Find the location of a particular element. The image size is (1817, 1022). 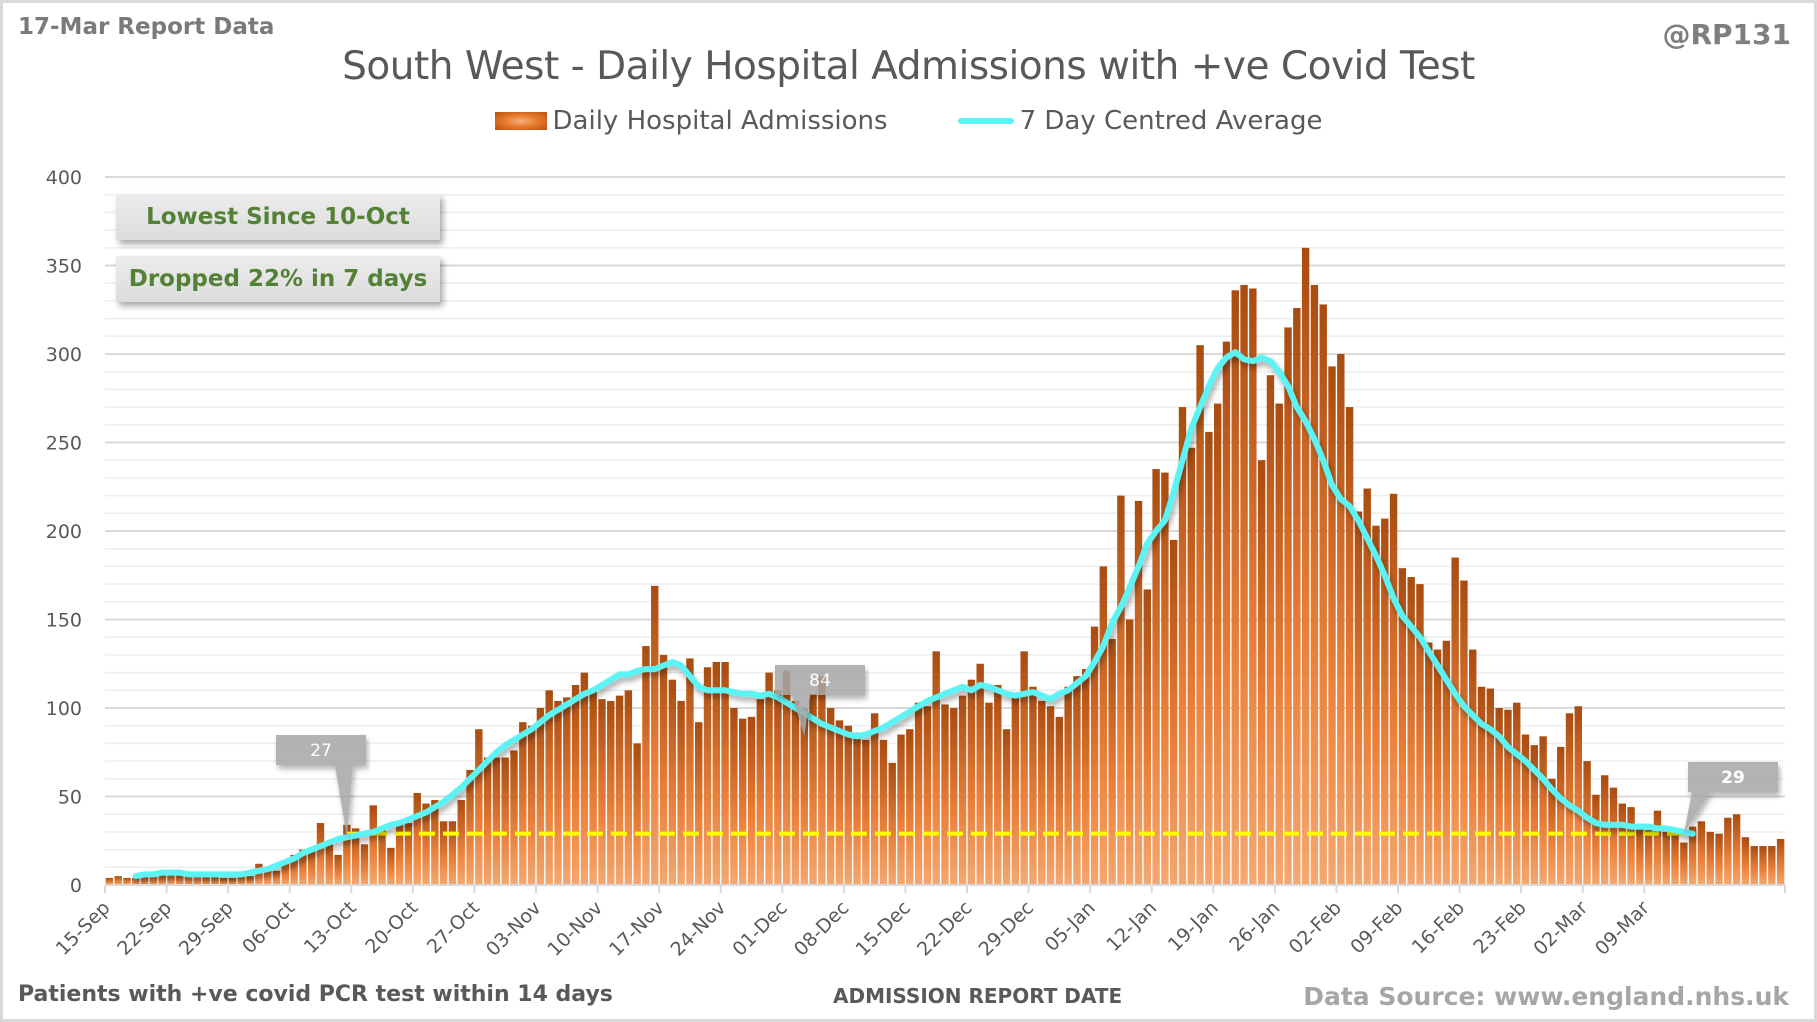

x-axis-title: ADMISSION REPORT DATE is located at coordinates (978, 996).